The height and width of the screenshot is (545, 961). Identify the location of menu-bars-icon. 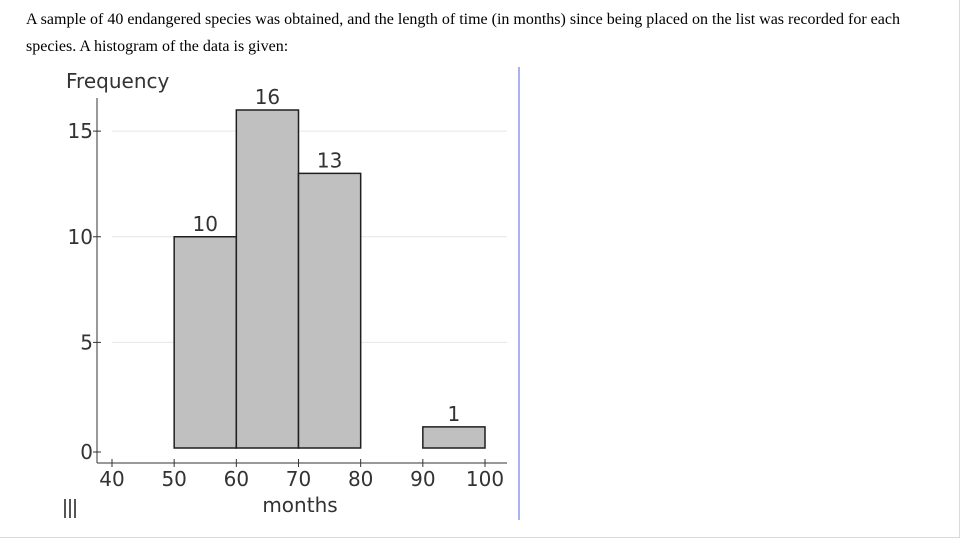
(70, 509).